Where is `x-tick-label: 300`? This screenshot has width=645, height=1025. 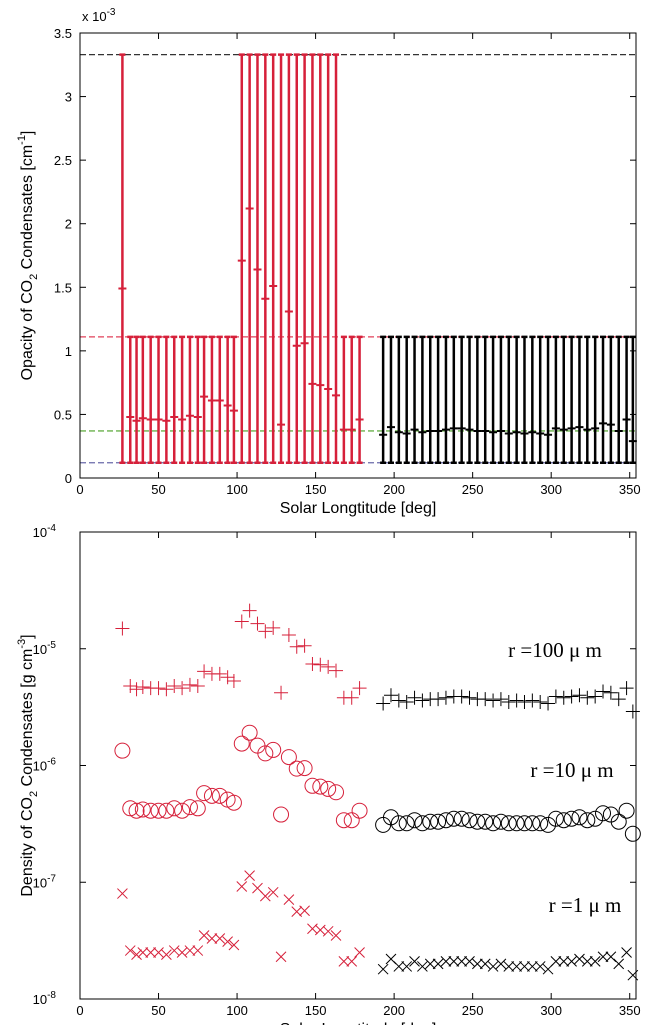
x-tick-label: 300 is located at coordinates (551, 489).